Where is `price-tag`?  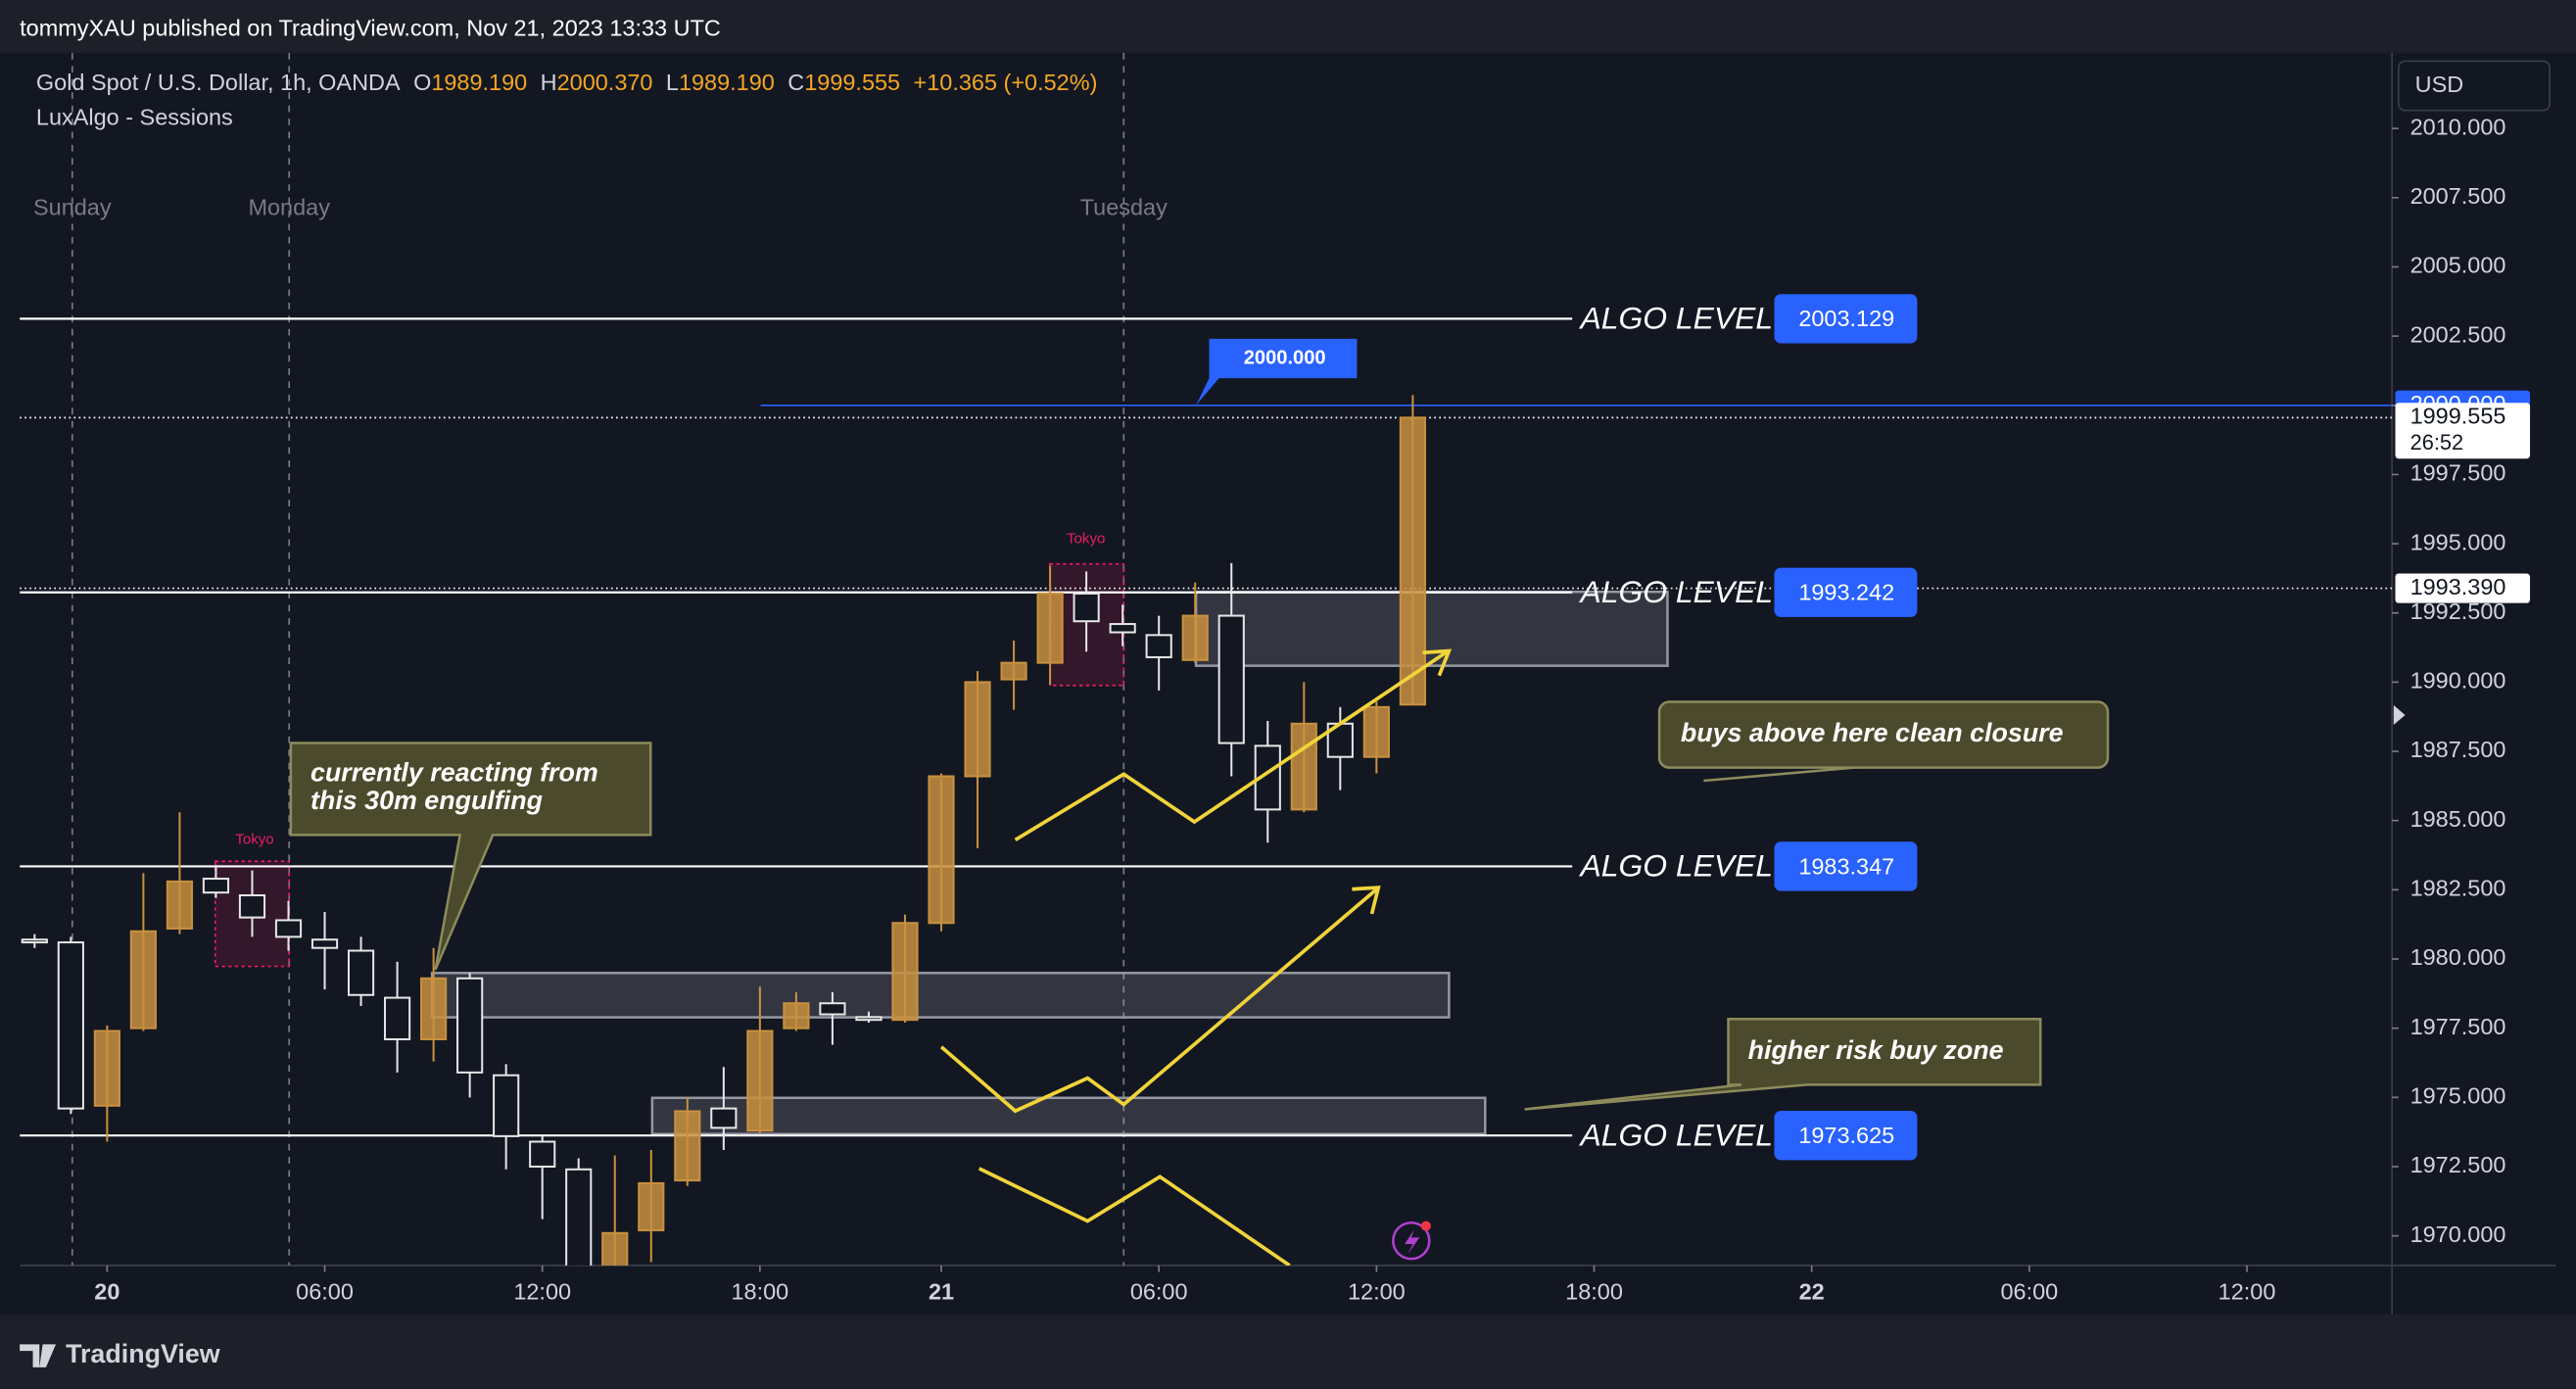
price-tag is located at coordinates (2463, 588).